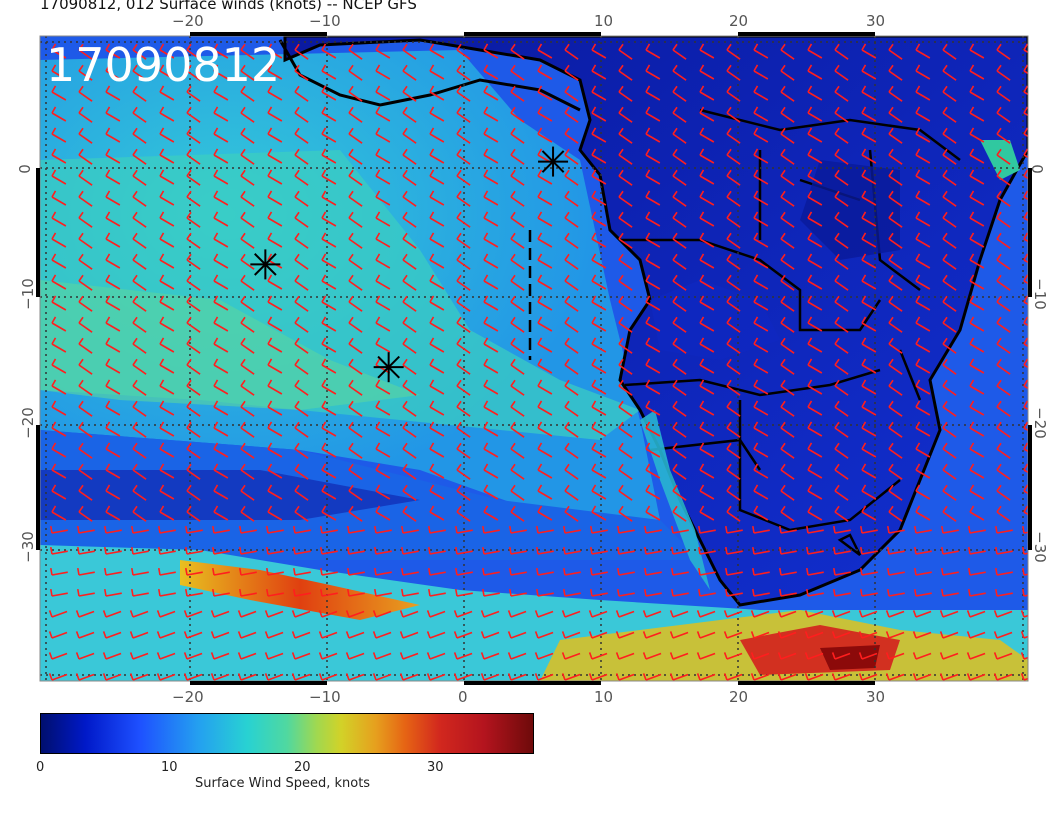 The image size is (1056, 816). What do you see at coordinates (283, 783) in the screenshot?
I see `colorbar-title: Surface Wind Speed, knots` at bounding box center [283, 783].